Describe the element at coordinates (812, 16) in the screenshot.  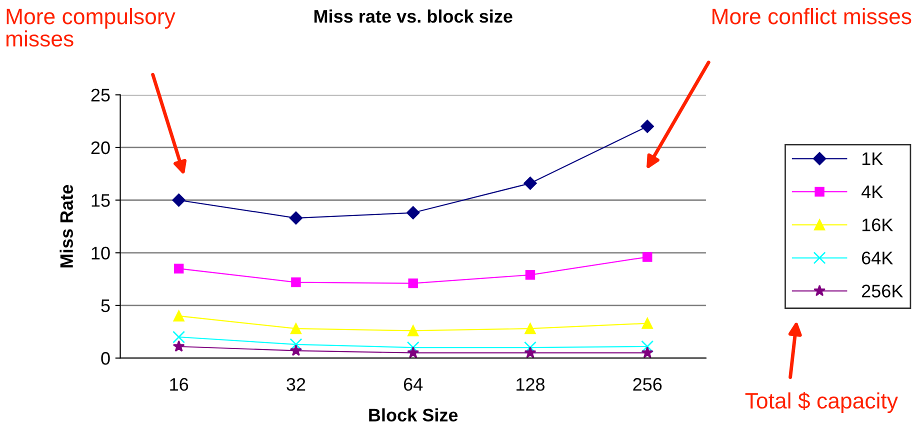
I see `text: More conflict misses` at that location.